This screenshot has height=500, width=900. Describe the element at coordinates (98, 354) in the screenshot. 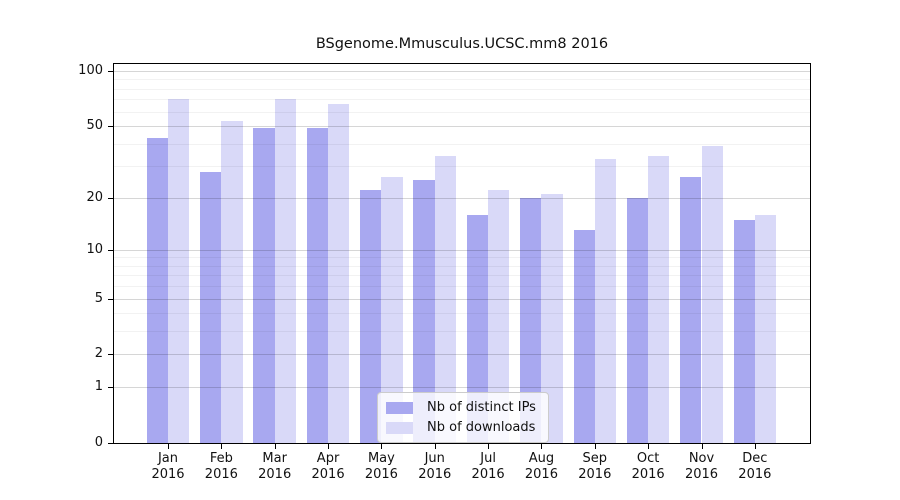

I see `y-tick-label-2: 2` at that location.